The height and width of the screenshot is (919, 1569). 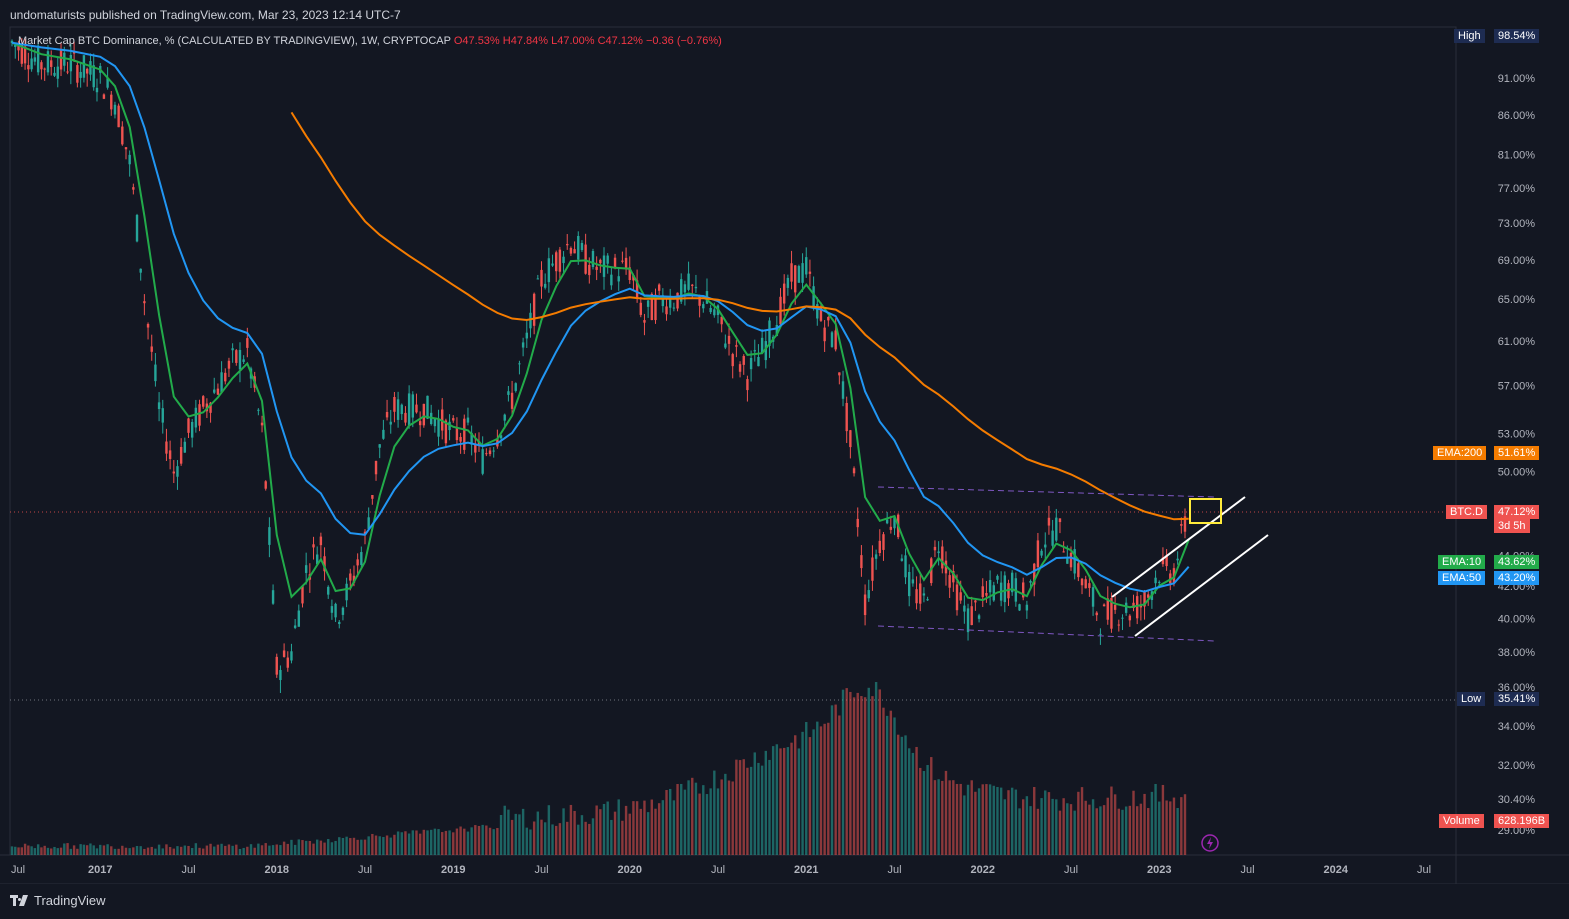 What do you see at coordinates (58, 900) in the screenshot?
I see `tradingview-logo: TradingView` at bounding box center [58, 900].